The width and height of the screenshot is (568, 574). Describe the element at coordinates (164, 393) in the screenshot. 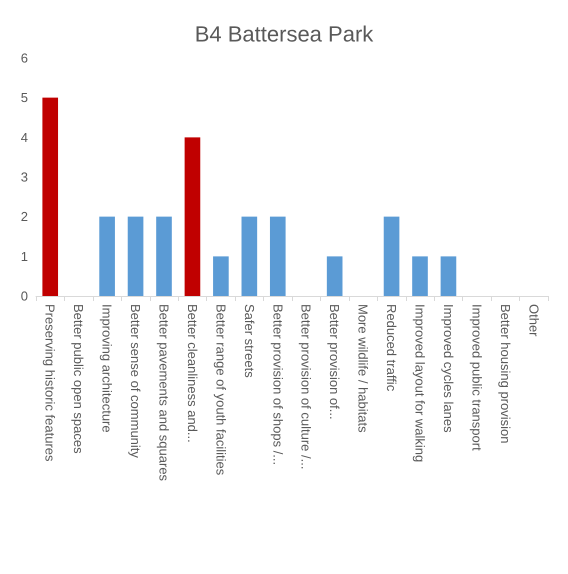

I see `x-tick-label: Better pavements and squares` at that location.